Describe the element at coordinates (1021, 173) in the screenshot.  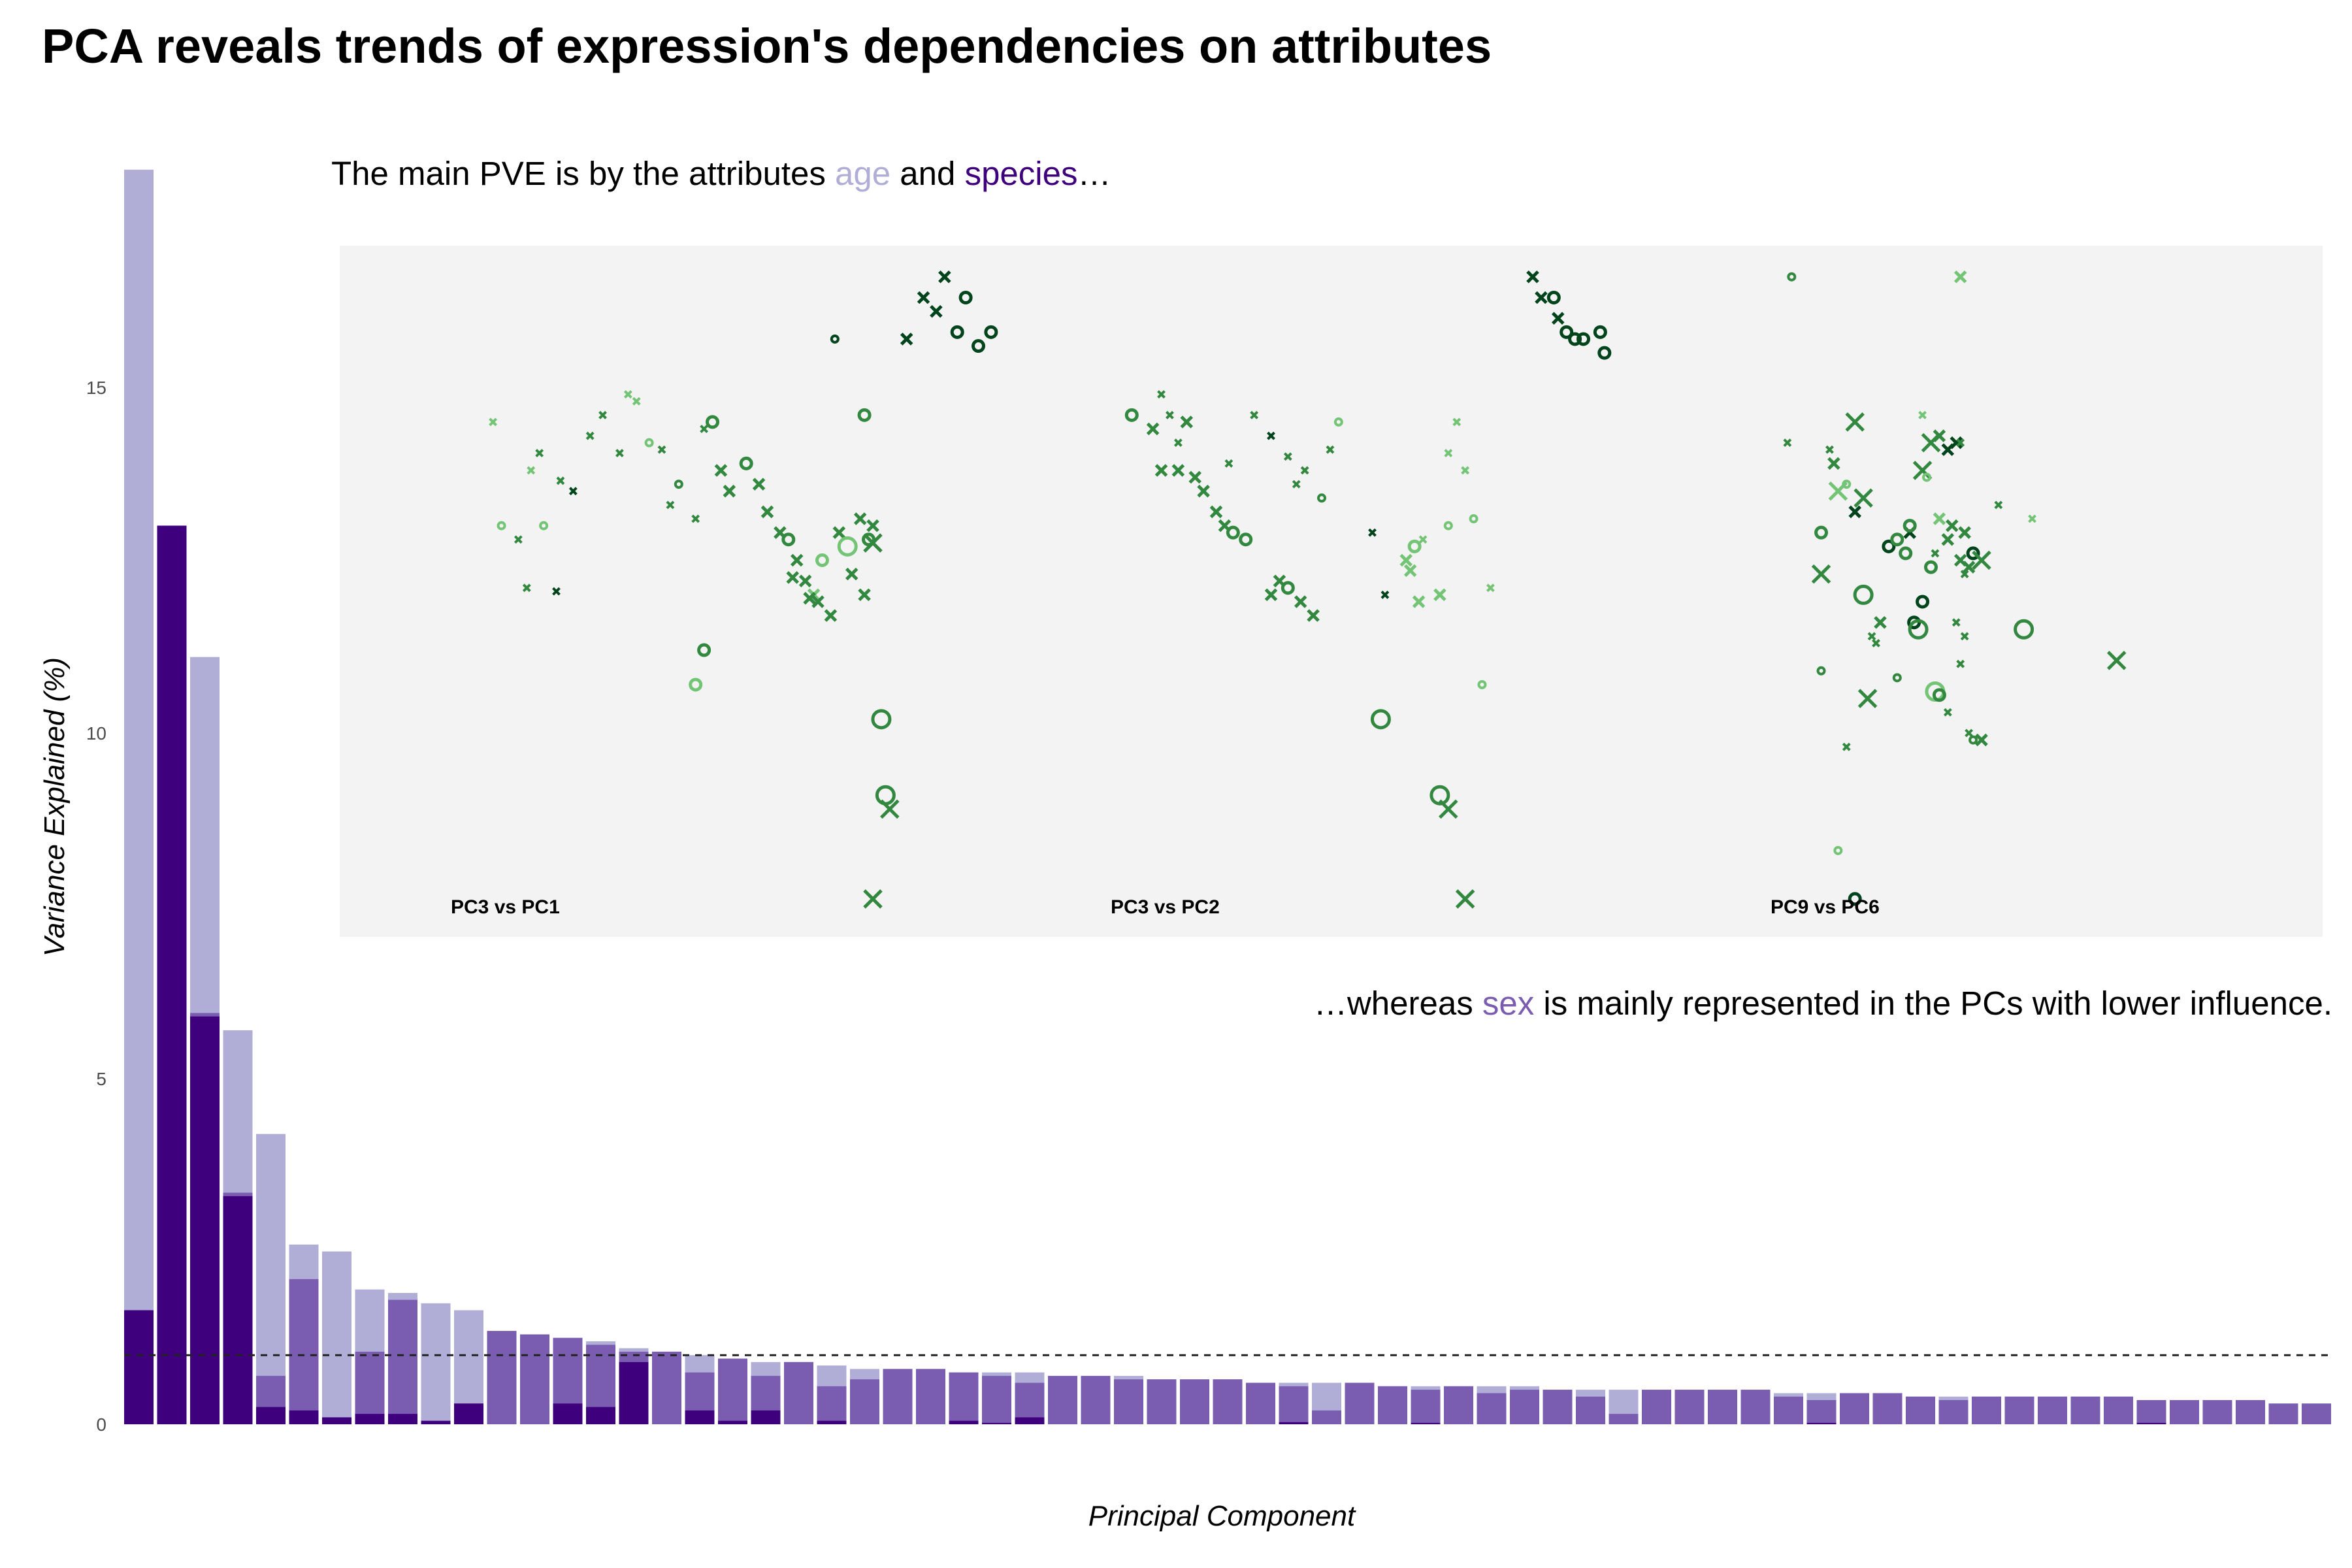
I see `annotation-species: species` at that location.